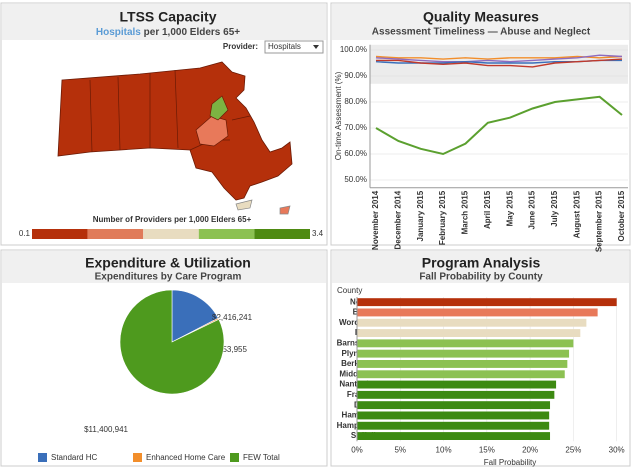 Image resolution: width=632 pixels, height=469 pixels. Describe the element at coordinates (357, 449) in the screenshot. I see `x-tick-label: 0%` at that location.